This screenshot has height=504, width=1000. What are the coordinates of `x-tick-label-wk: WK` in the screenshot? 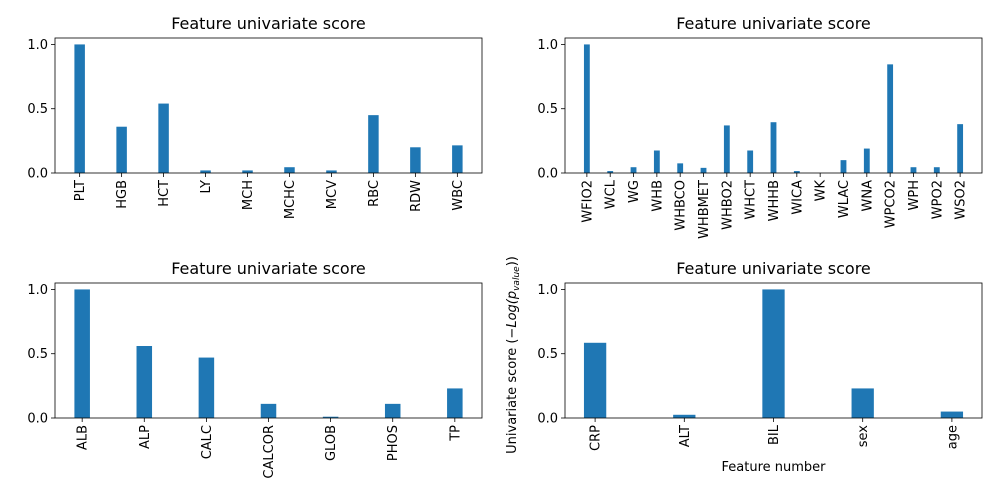 It's located at (821, 191).